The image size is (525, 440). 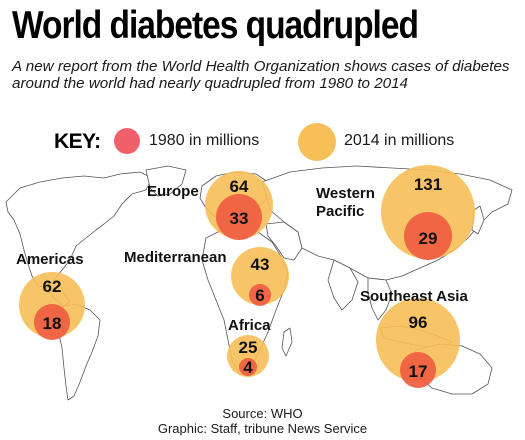 I want to click on africa-2014-bubble, so click(x=248, y=356).